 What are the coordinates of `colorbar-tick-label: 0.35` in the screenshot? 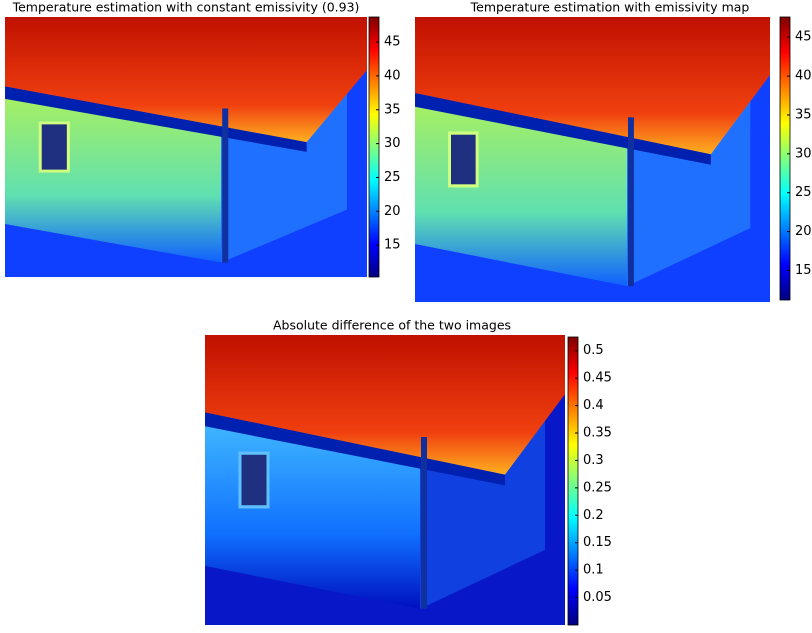 It's located at (597, 433).